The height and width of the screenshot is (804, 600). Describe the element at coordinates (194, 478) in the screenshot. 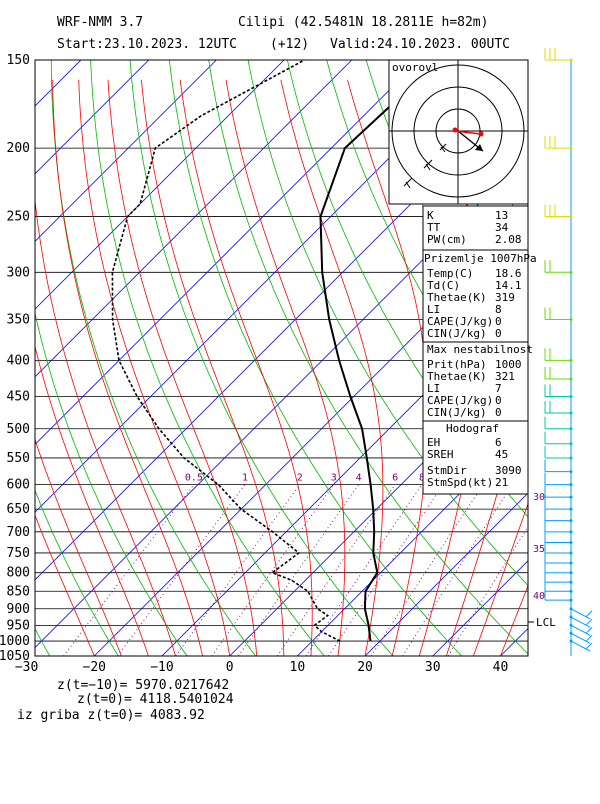

I see `mixing-label-0.5: 0.5` at that location.